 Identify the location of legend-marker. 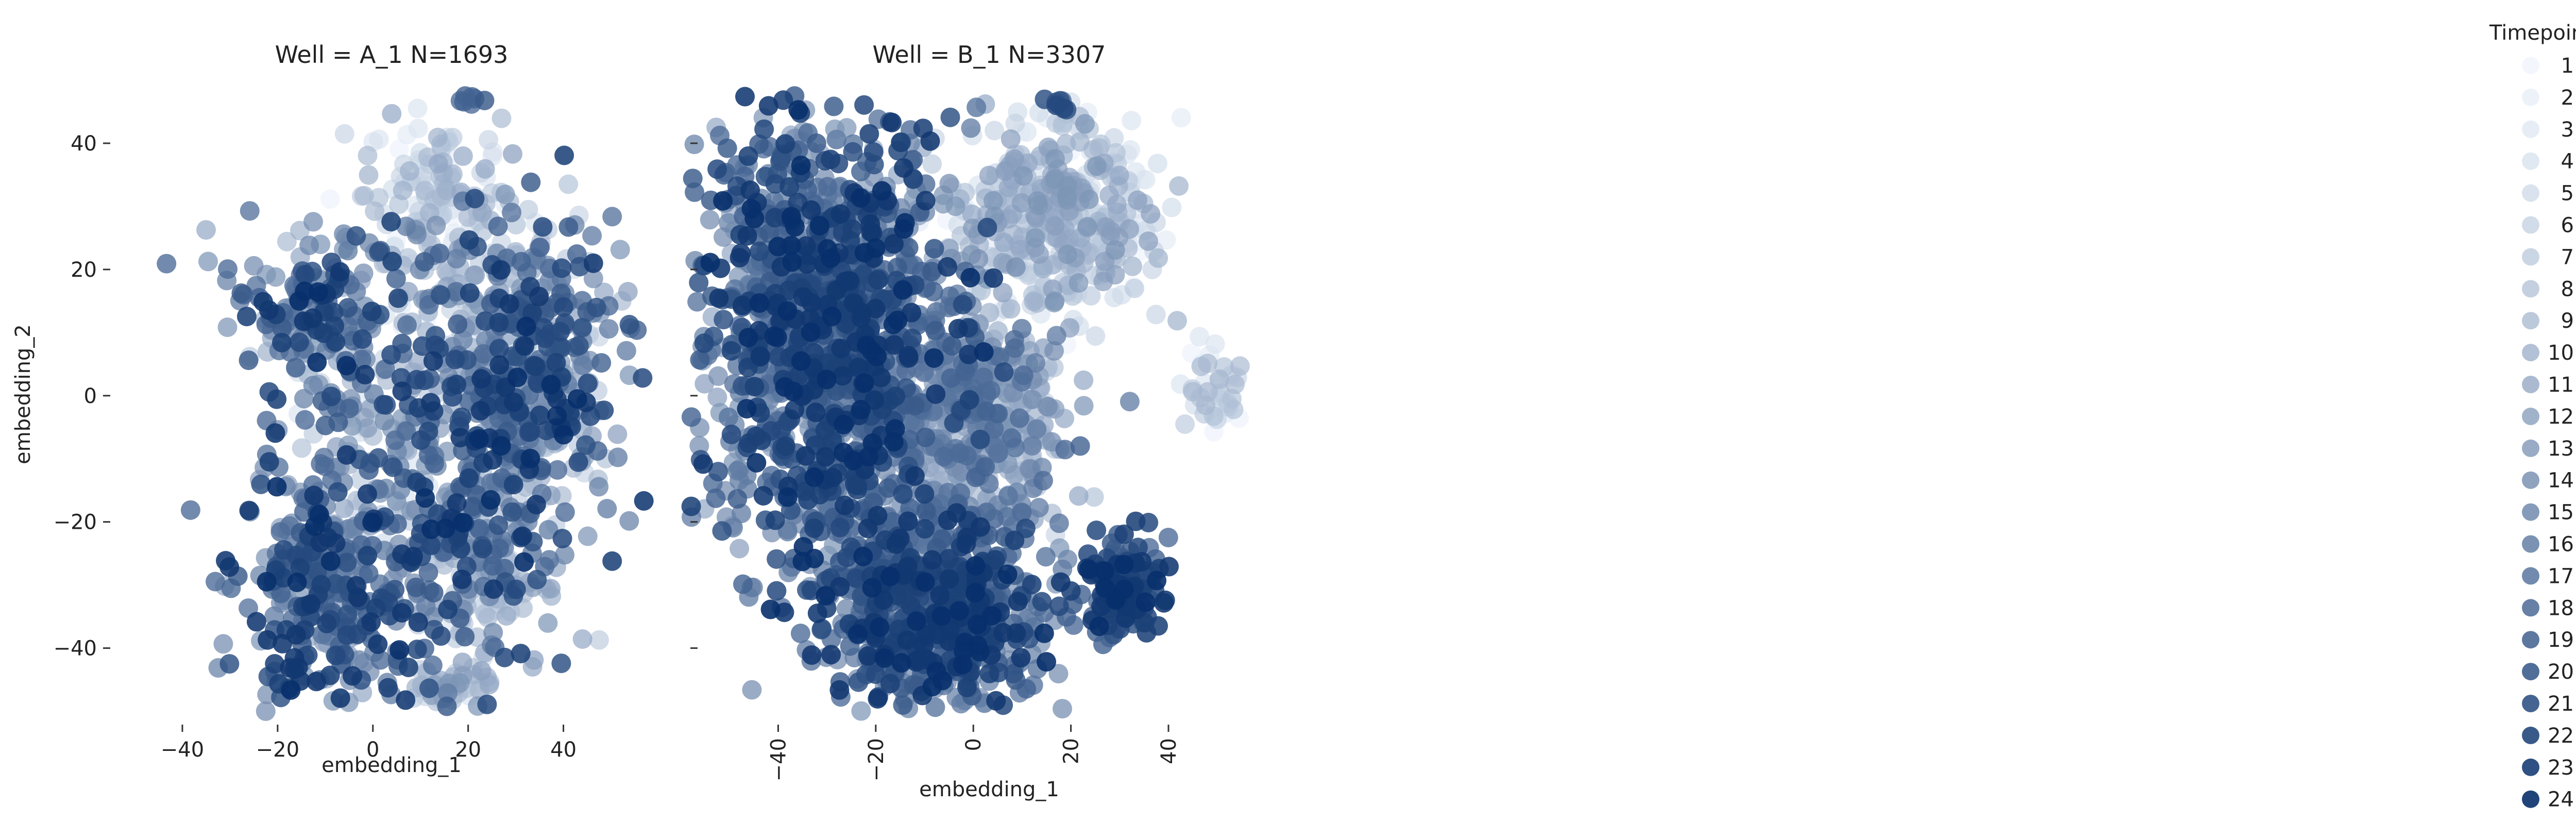
(2530, 672).